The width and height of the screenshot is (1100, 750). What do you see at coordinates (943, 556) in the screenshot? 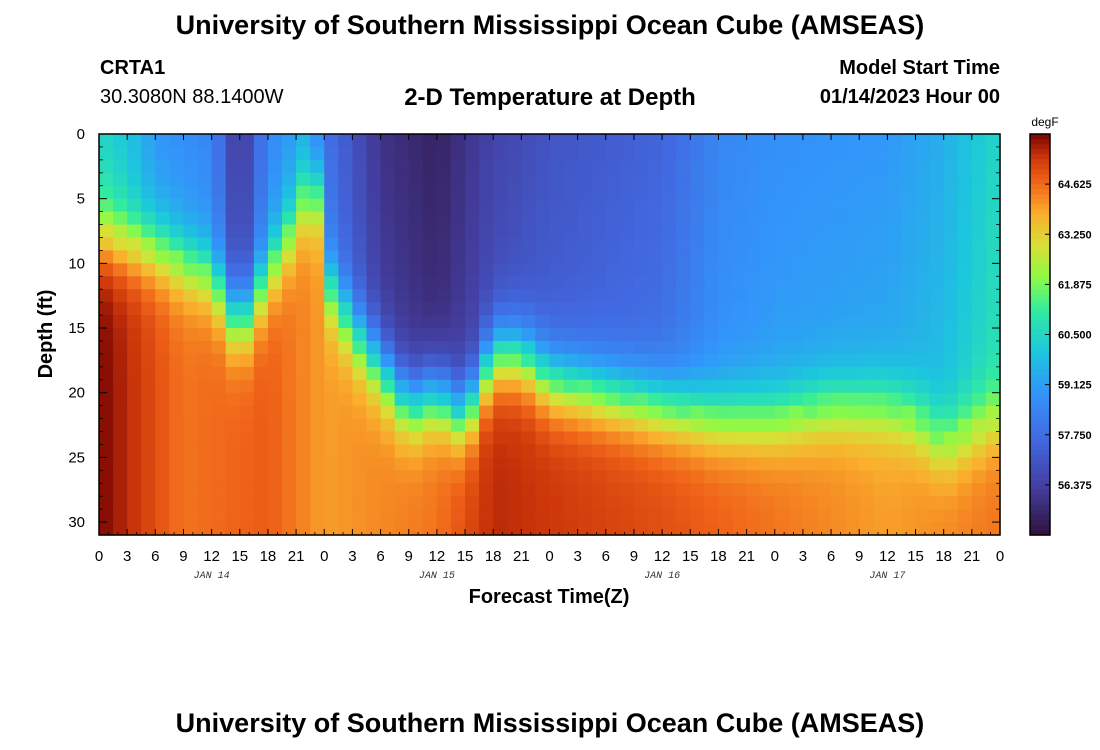
I see `x-tick-label: 18` at bounding box center [943, 556].